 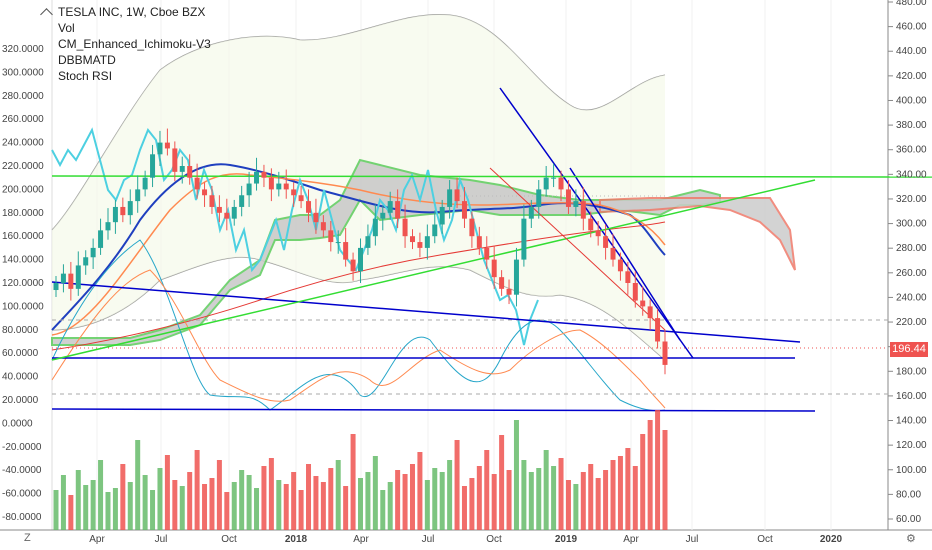 I want to click on right-axis-label: 380.00, so click(x=911, y=125).